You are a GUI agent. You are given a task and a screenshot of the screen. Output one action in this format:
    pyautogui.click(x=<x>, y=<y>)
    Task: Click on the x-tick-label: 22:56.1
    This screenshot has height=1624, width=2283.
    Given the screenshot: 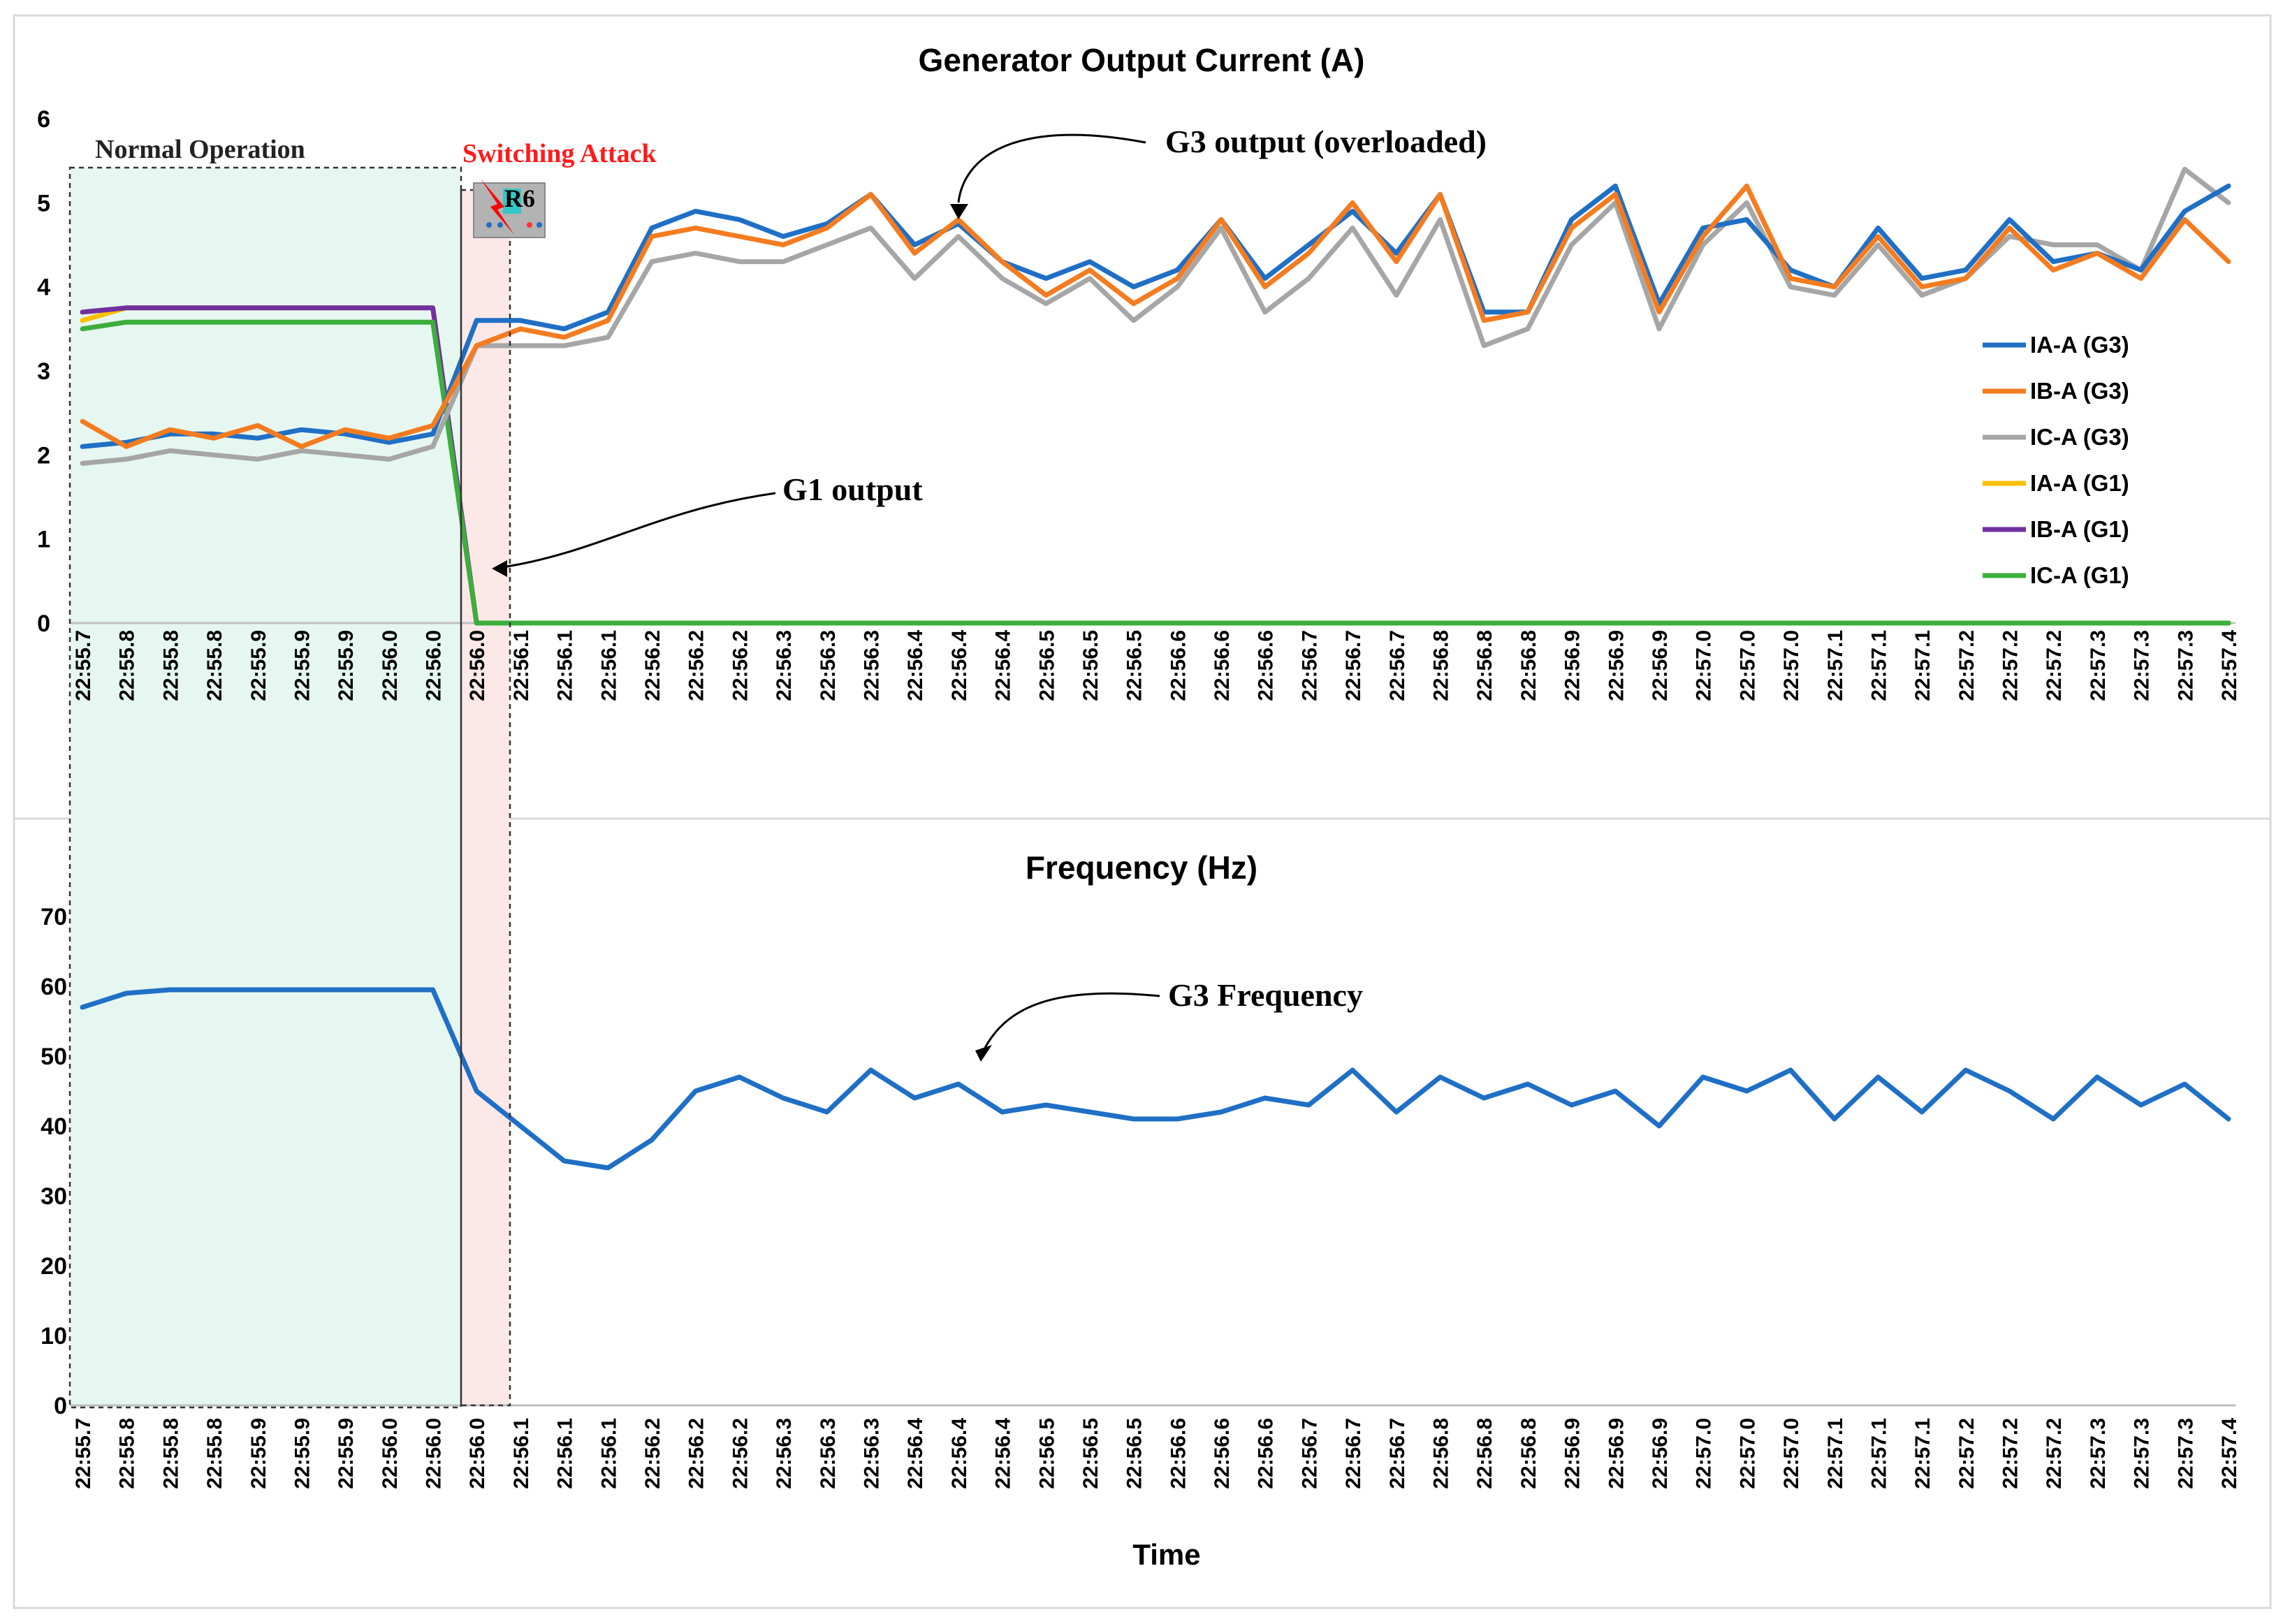 What is the action you would take?
    pyautogui.click(x=608, y=1453)
    